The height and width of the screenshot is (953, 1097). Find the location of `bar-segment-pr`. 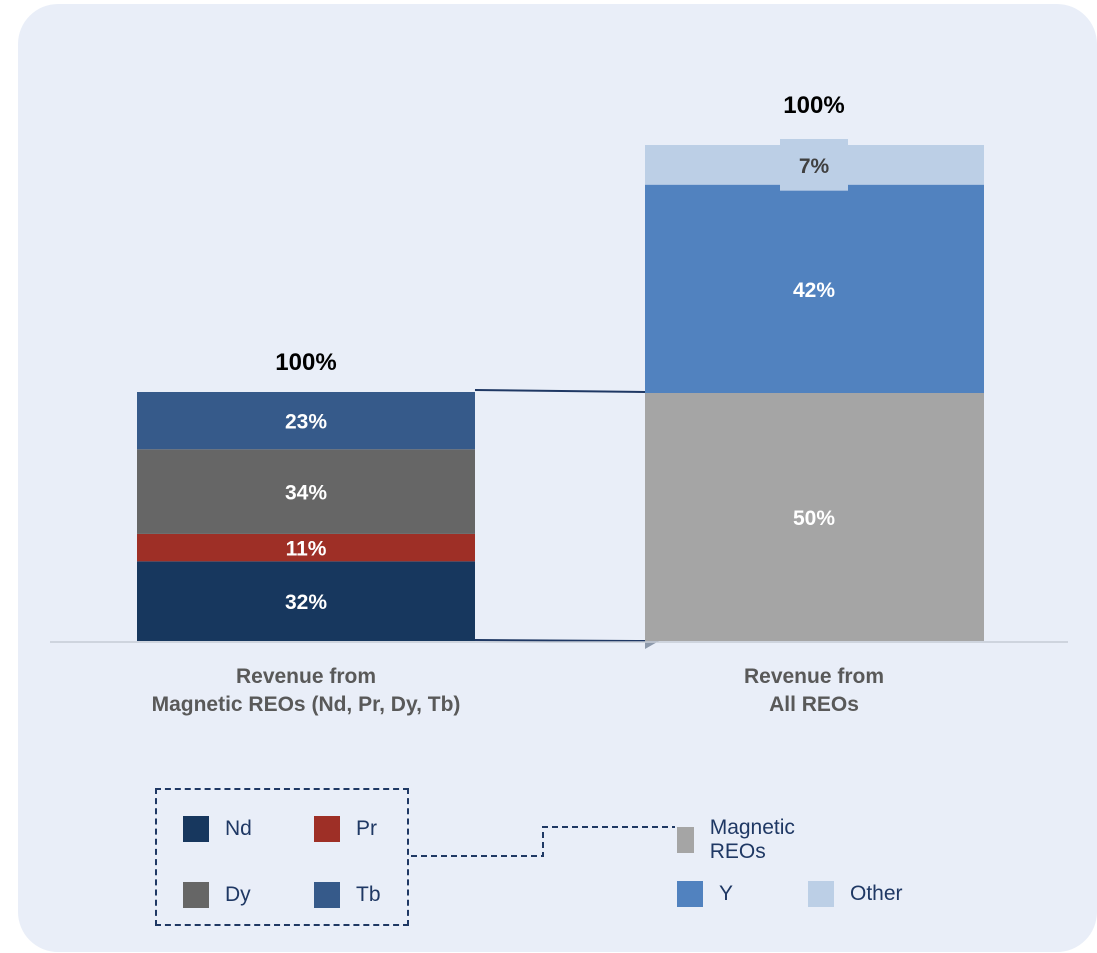

bar-segment-pr is located at coordinates (306, 547).